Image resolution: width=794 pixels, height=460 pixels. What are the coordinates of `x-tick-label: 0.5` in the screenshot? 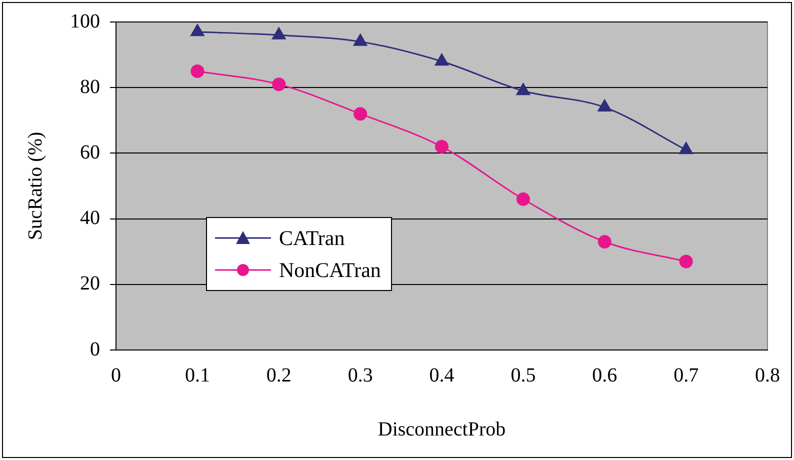 It's located at (523, 375).